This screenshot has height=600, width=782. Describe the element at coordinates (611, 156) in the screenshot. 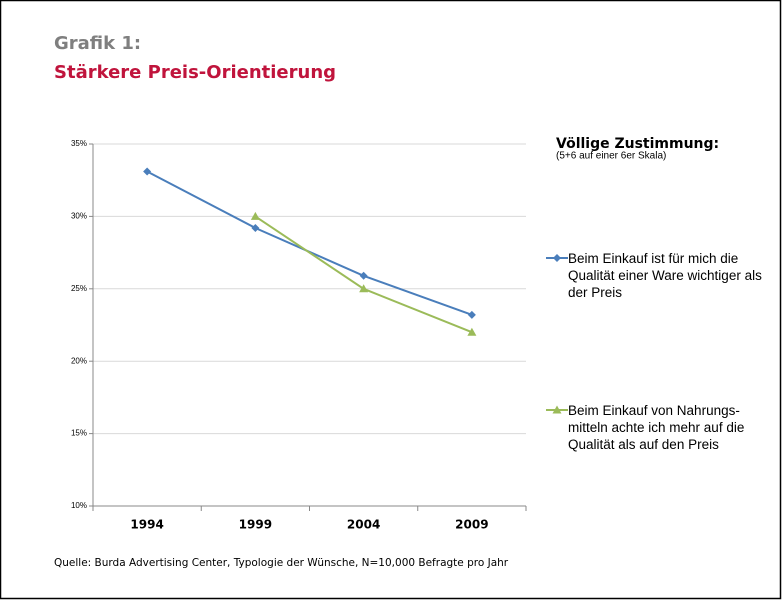

I see `legend-subtitle: (5+6 auf einer 6er Skala)` at that location.